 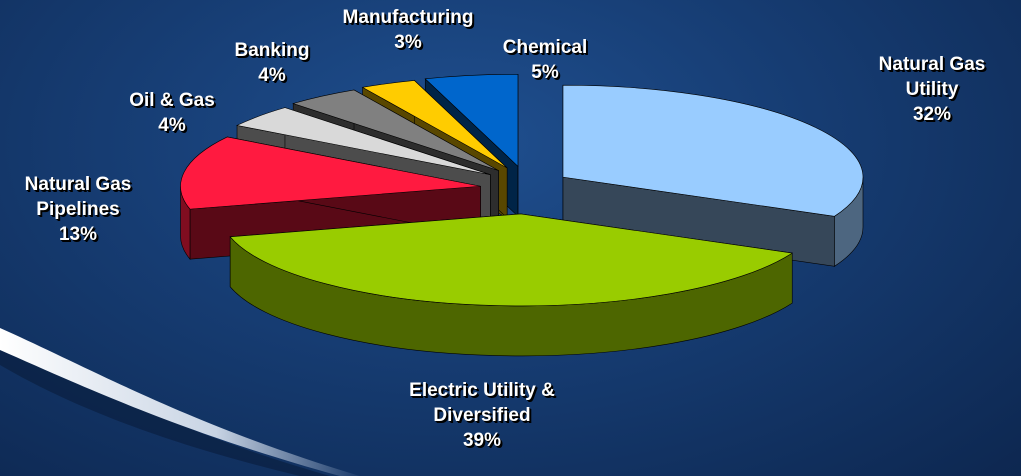 What do you see at coordinates (172, 100) in the screenshot?
I see `category-label: Oil & Gas` at bounding box center [172, 100].